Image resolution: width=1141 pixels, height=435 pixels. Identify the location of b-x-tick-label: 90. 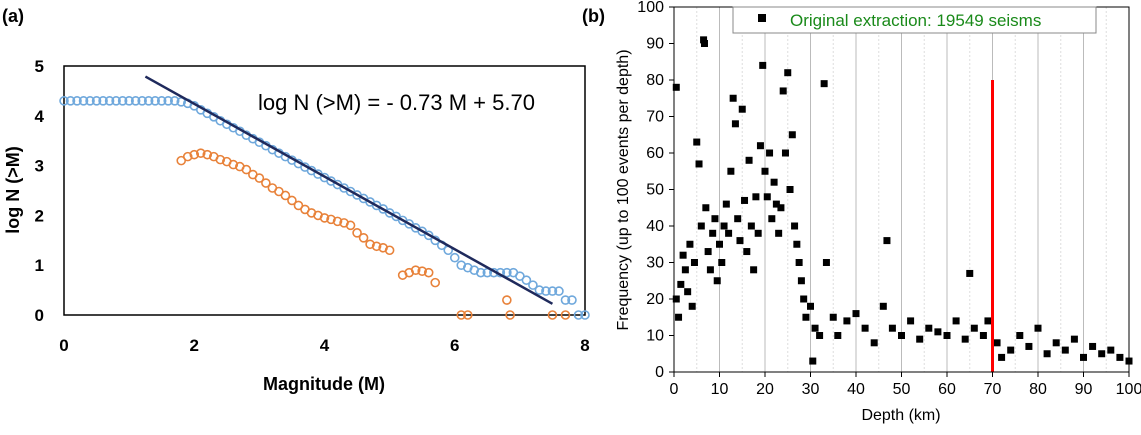
(1084, 389).